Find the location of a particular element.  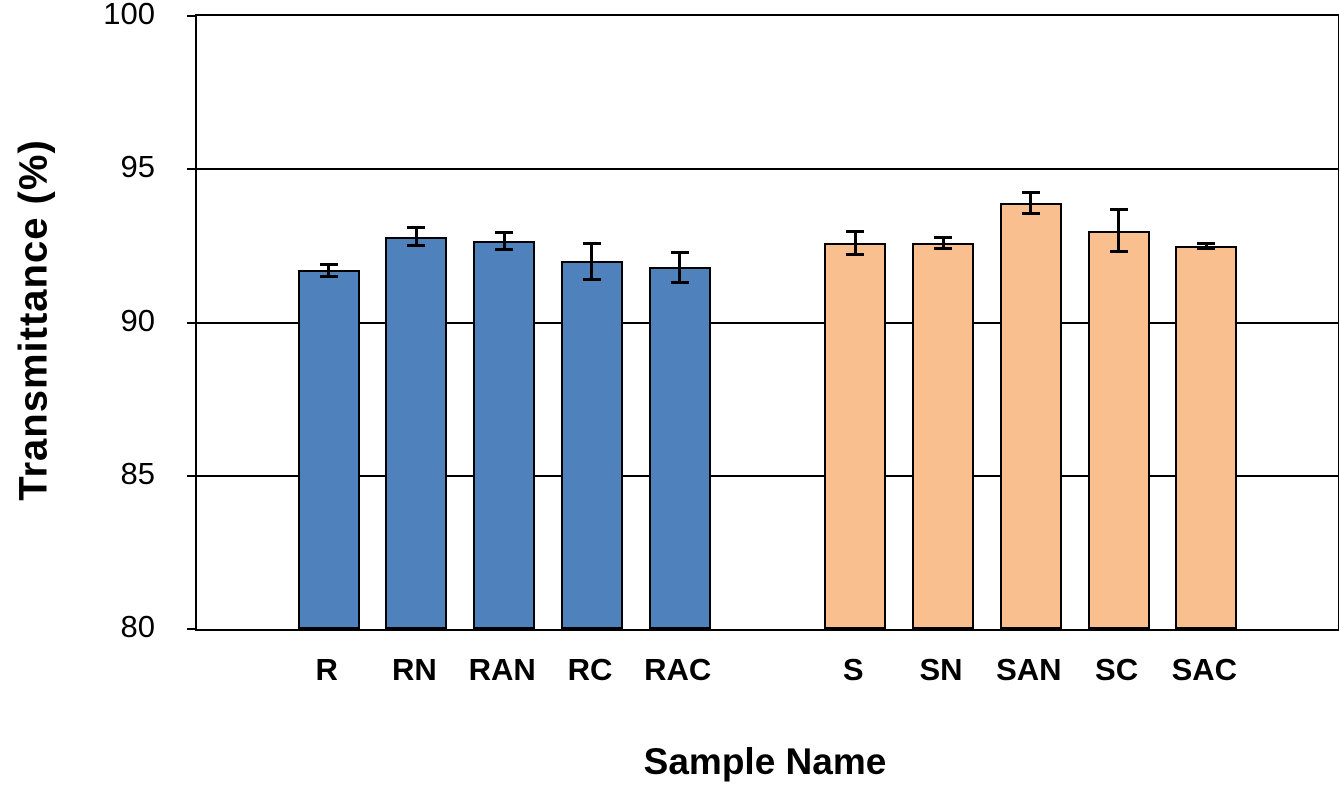

error-bar-cap-bottom-RN is located at coordinates (416, 245).